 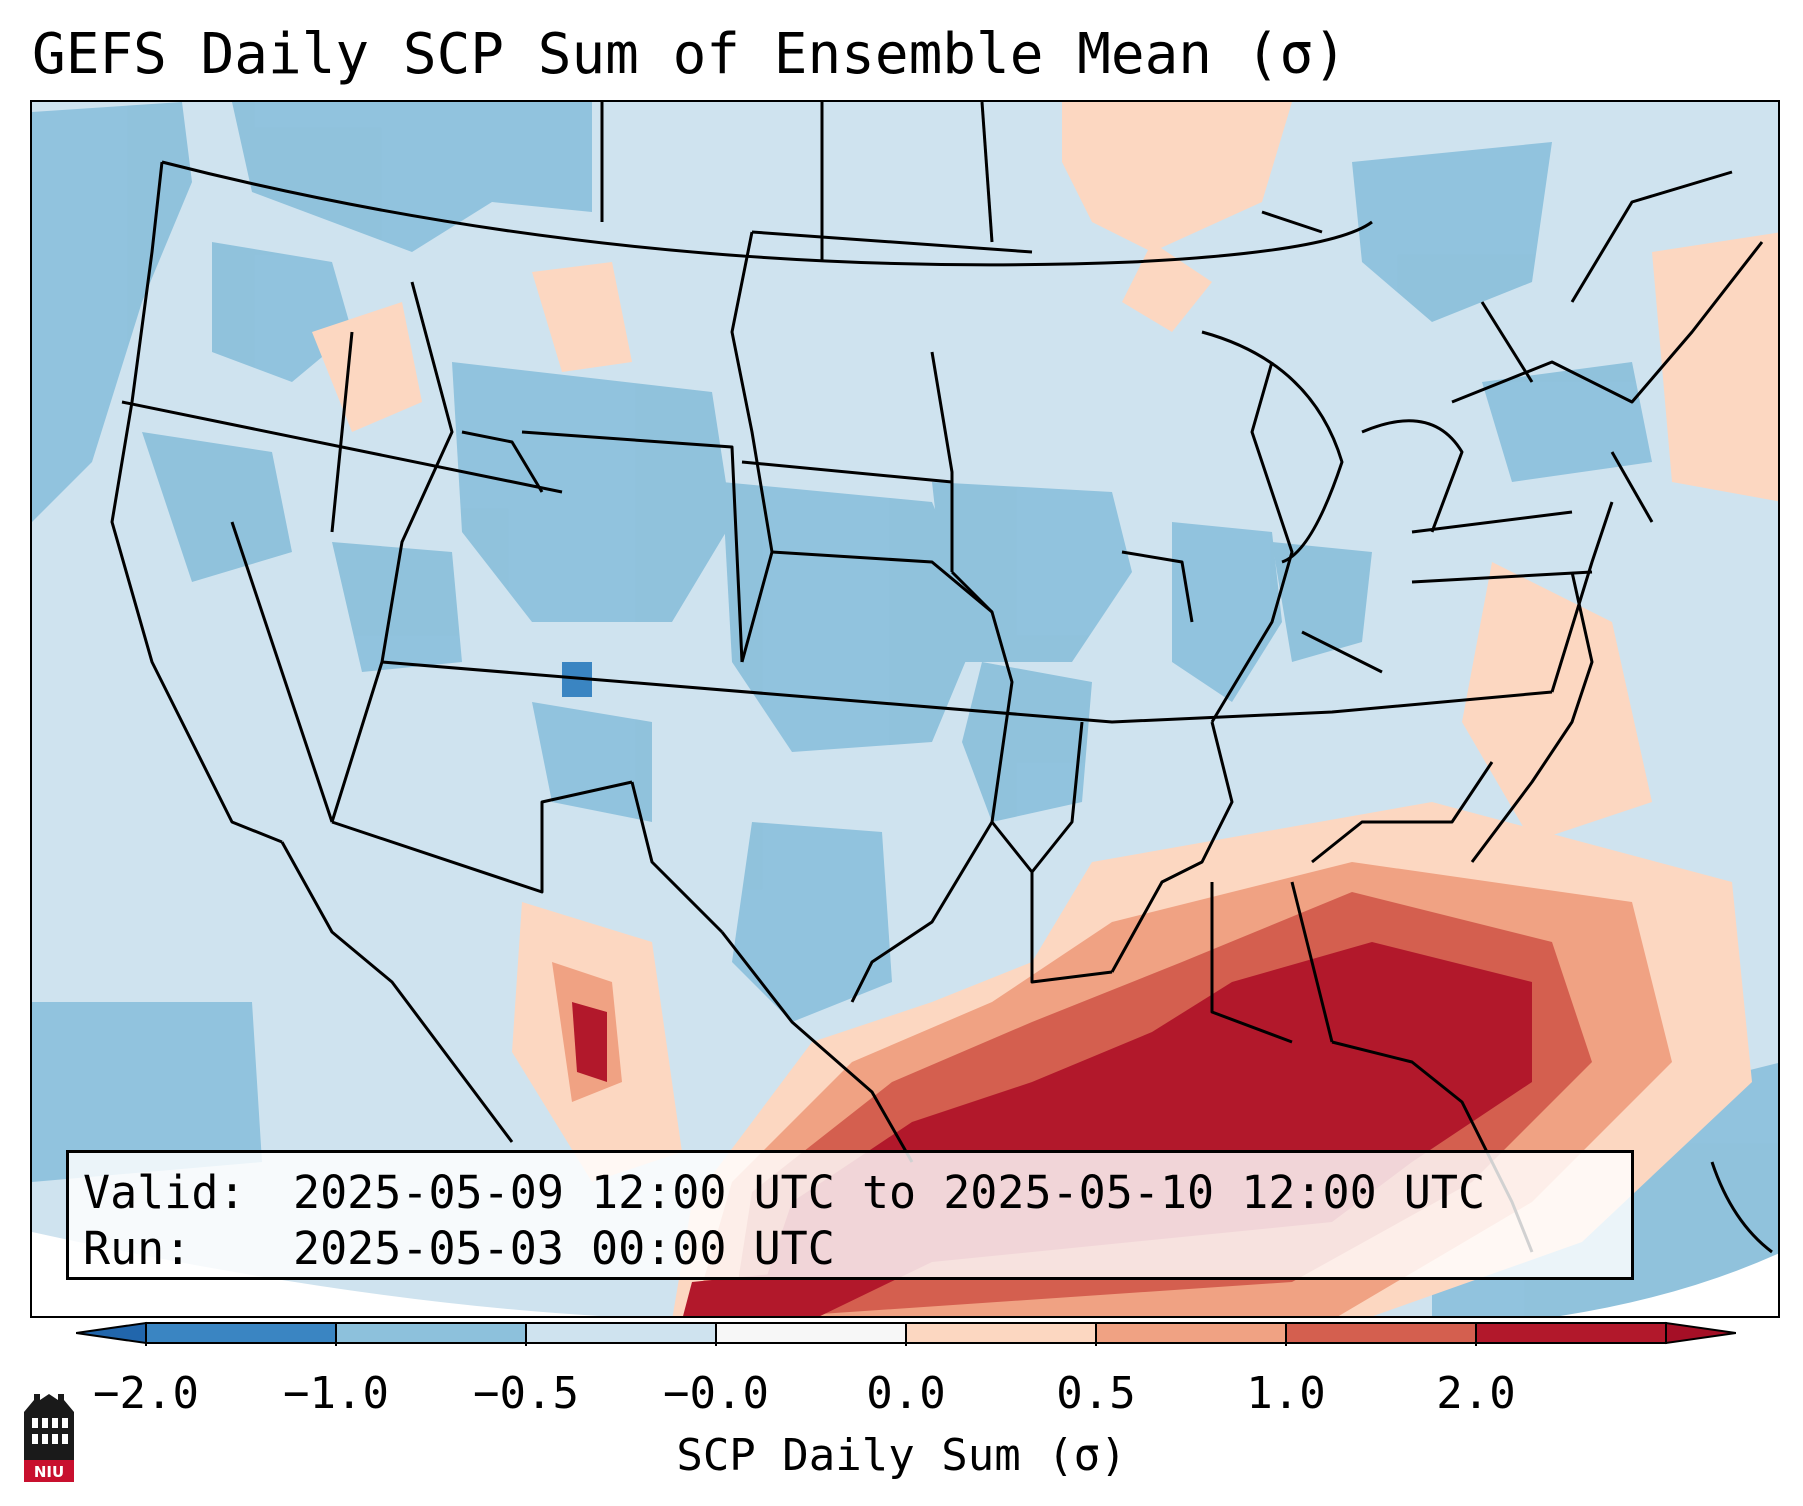 I want to click on colorbar-tick-label: −0.5, so click(x=526, y=1393).